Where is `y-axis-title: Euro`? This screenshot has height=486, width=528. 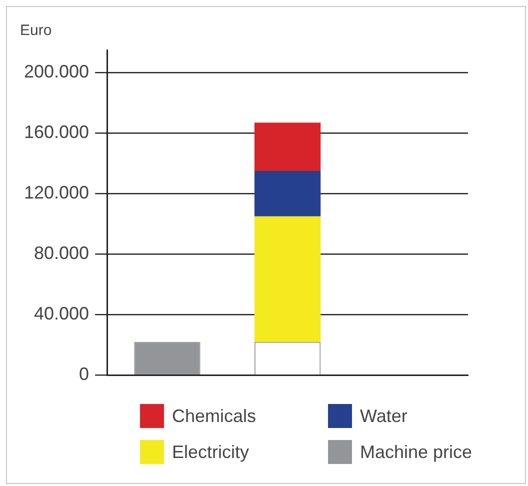
y-axis-title: Euro is located at coordinates (36, 30).